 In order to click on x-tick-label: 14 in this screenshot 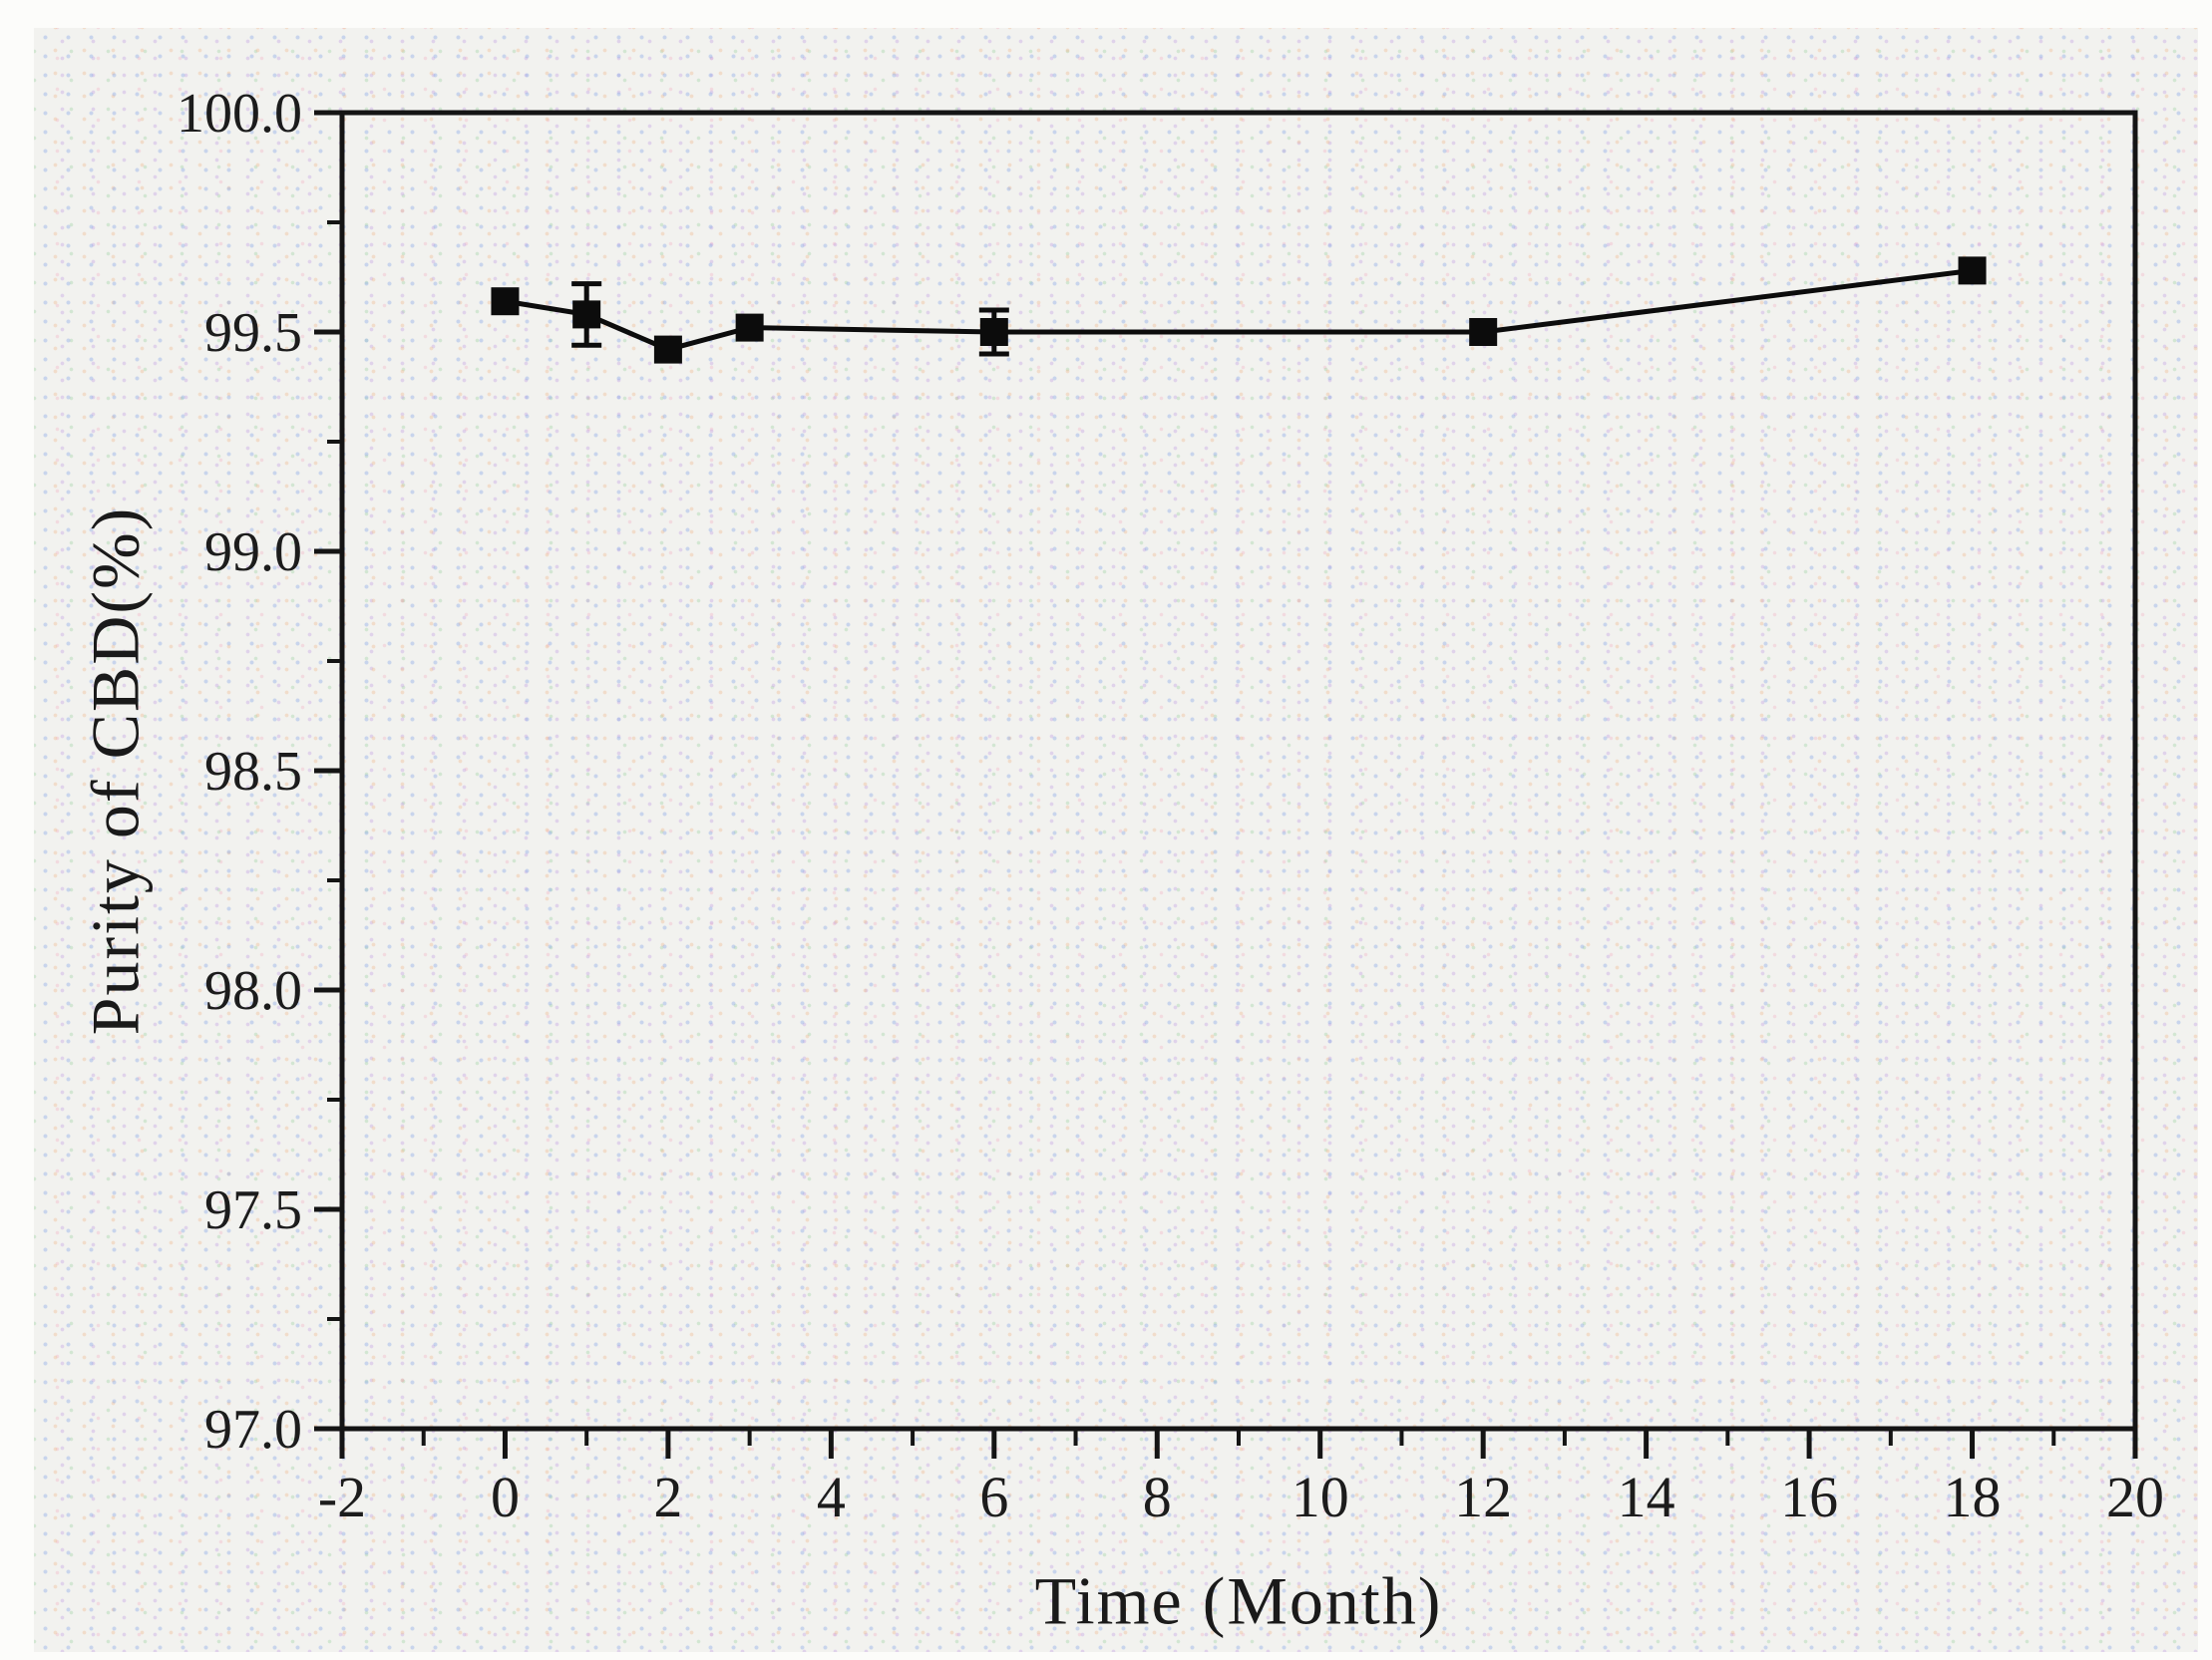, I will do `click(1646, 1497)`.